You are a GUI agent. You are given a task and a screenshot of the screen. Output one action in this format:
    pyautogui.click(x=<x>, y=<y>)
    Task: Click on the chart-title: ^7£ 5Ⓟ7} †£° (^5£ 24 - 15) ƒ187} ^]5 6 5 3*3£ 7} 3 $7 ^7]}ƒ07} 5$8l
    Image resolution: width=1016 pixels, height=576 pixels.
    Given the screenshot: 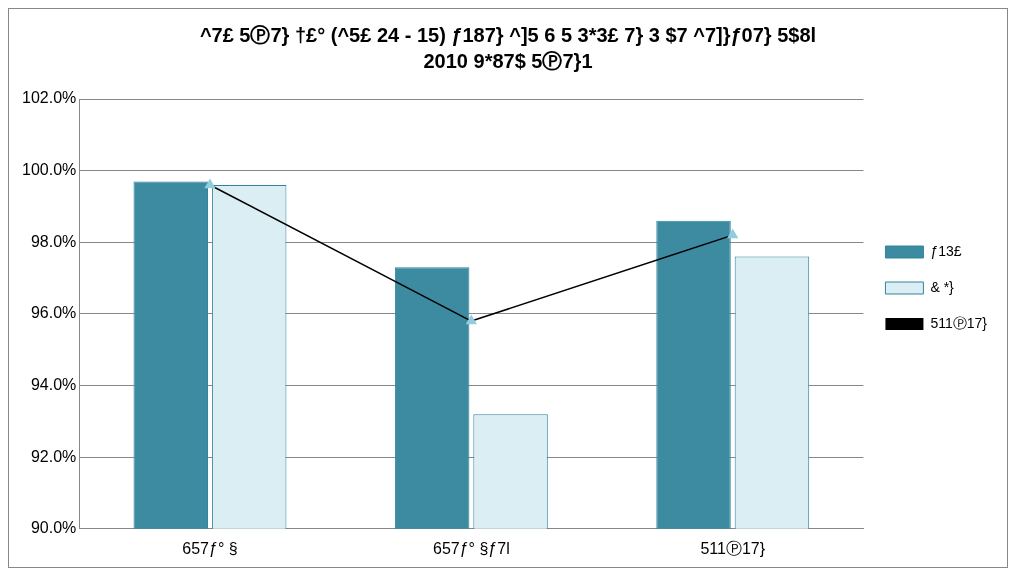 What is the action you would take?
    pyautogui.click(x=508, y=34)
    